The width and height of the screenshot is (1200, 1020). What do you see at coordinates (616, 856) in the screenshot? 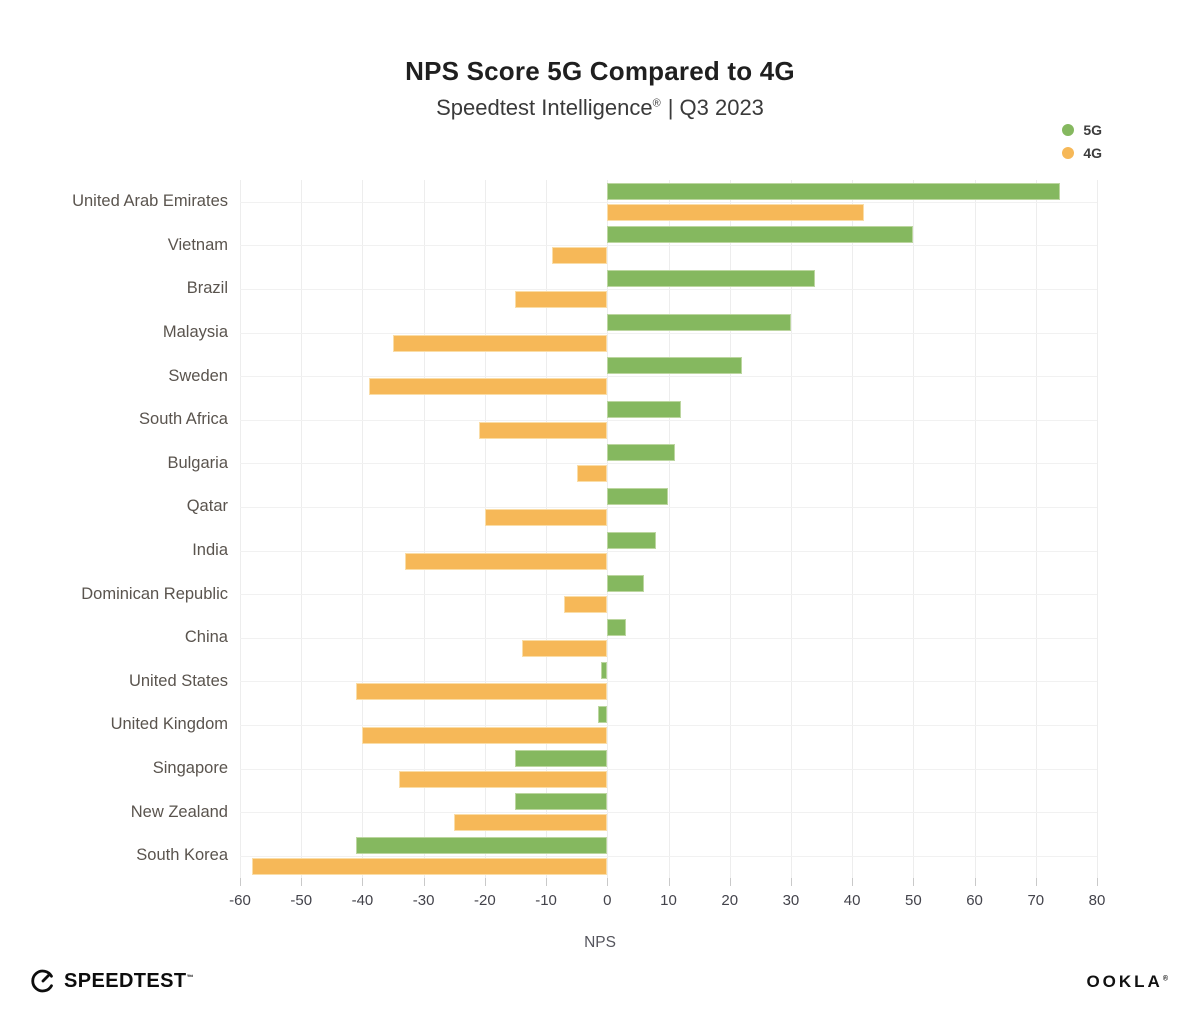
I see `bar-row: South Korea` at bounding box center [616, 856].